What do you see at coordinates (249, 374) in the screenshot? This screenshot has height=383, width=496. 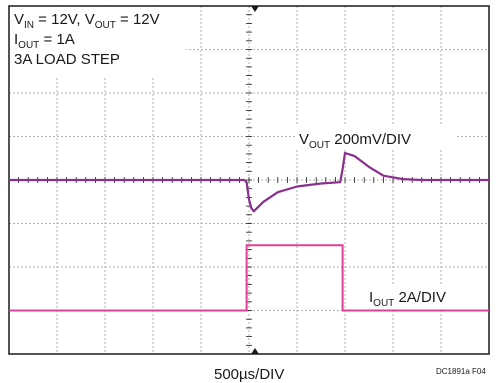 I see `time-scale-label: 500µs/DIV` at bounding box center [249, 374].